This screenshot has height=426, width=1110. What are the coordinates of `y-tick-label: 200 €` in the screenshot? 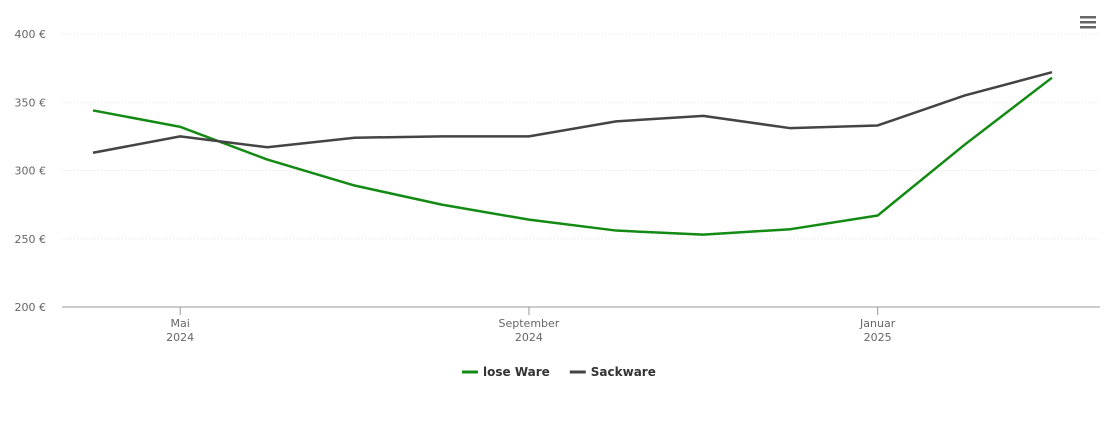 It's located at (31, 307).